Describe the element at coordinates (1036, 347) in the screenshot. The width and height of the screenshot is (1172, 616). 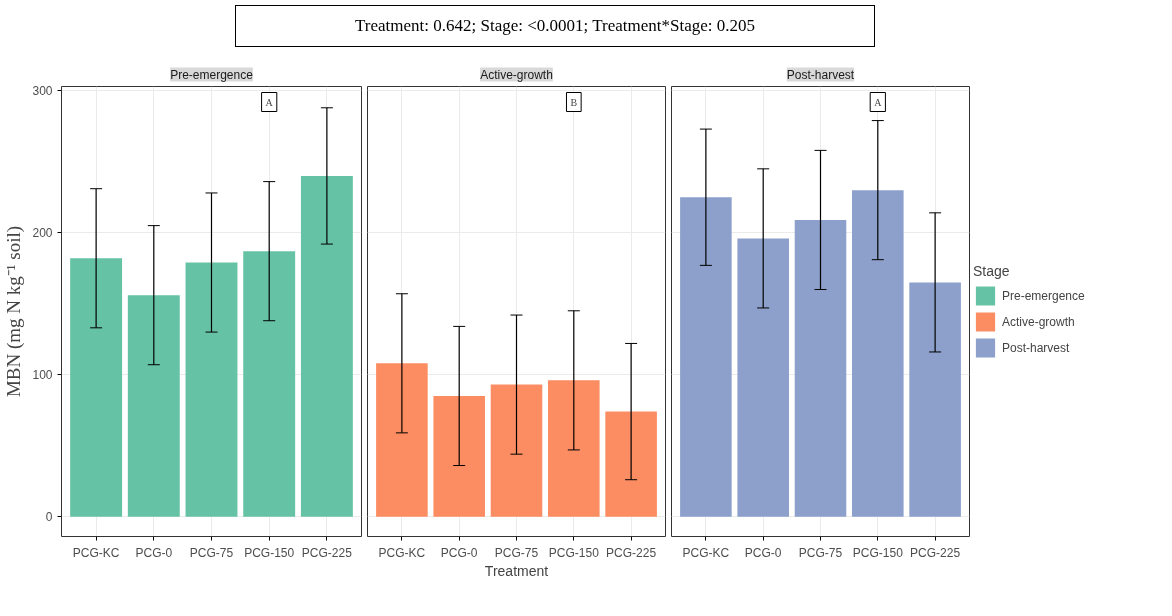
I see `legend-label: Post-harvest` at that location.